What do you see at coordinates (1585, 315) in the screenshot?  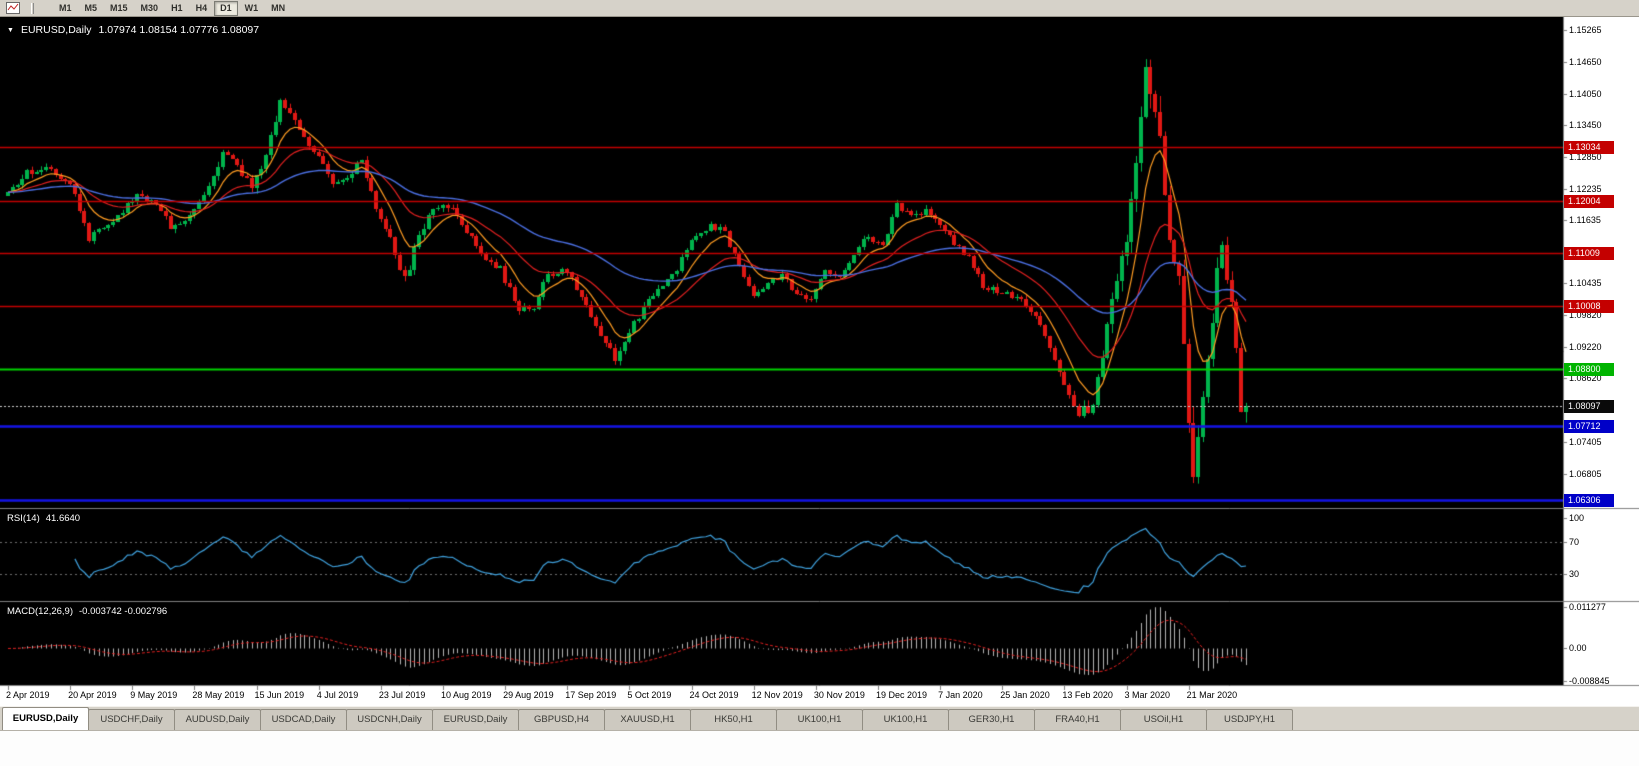 I see `price-axis-label: 1.09820` at bounding box center [1585, 315].